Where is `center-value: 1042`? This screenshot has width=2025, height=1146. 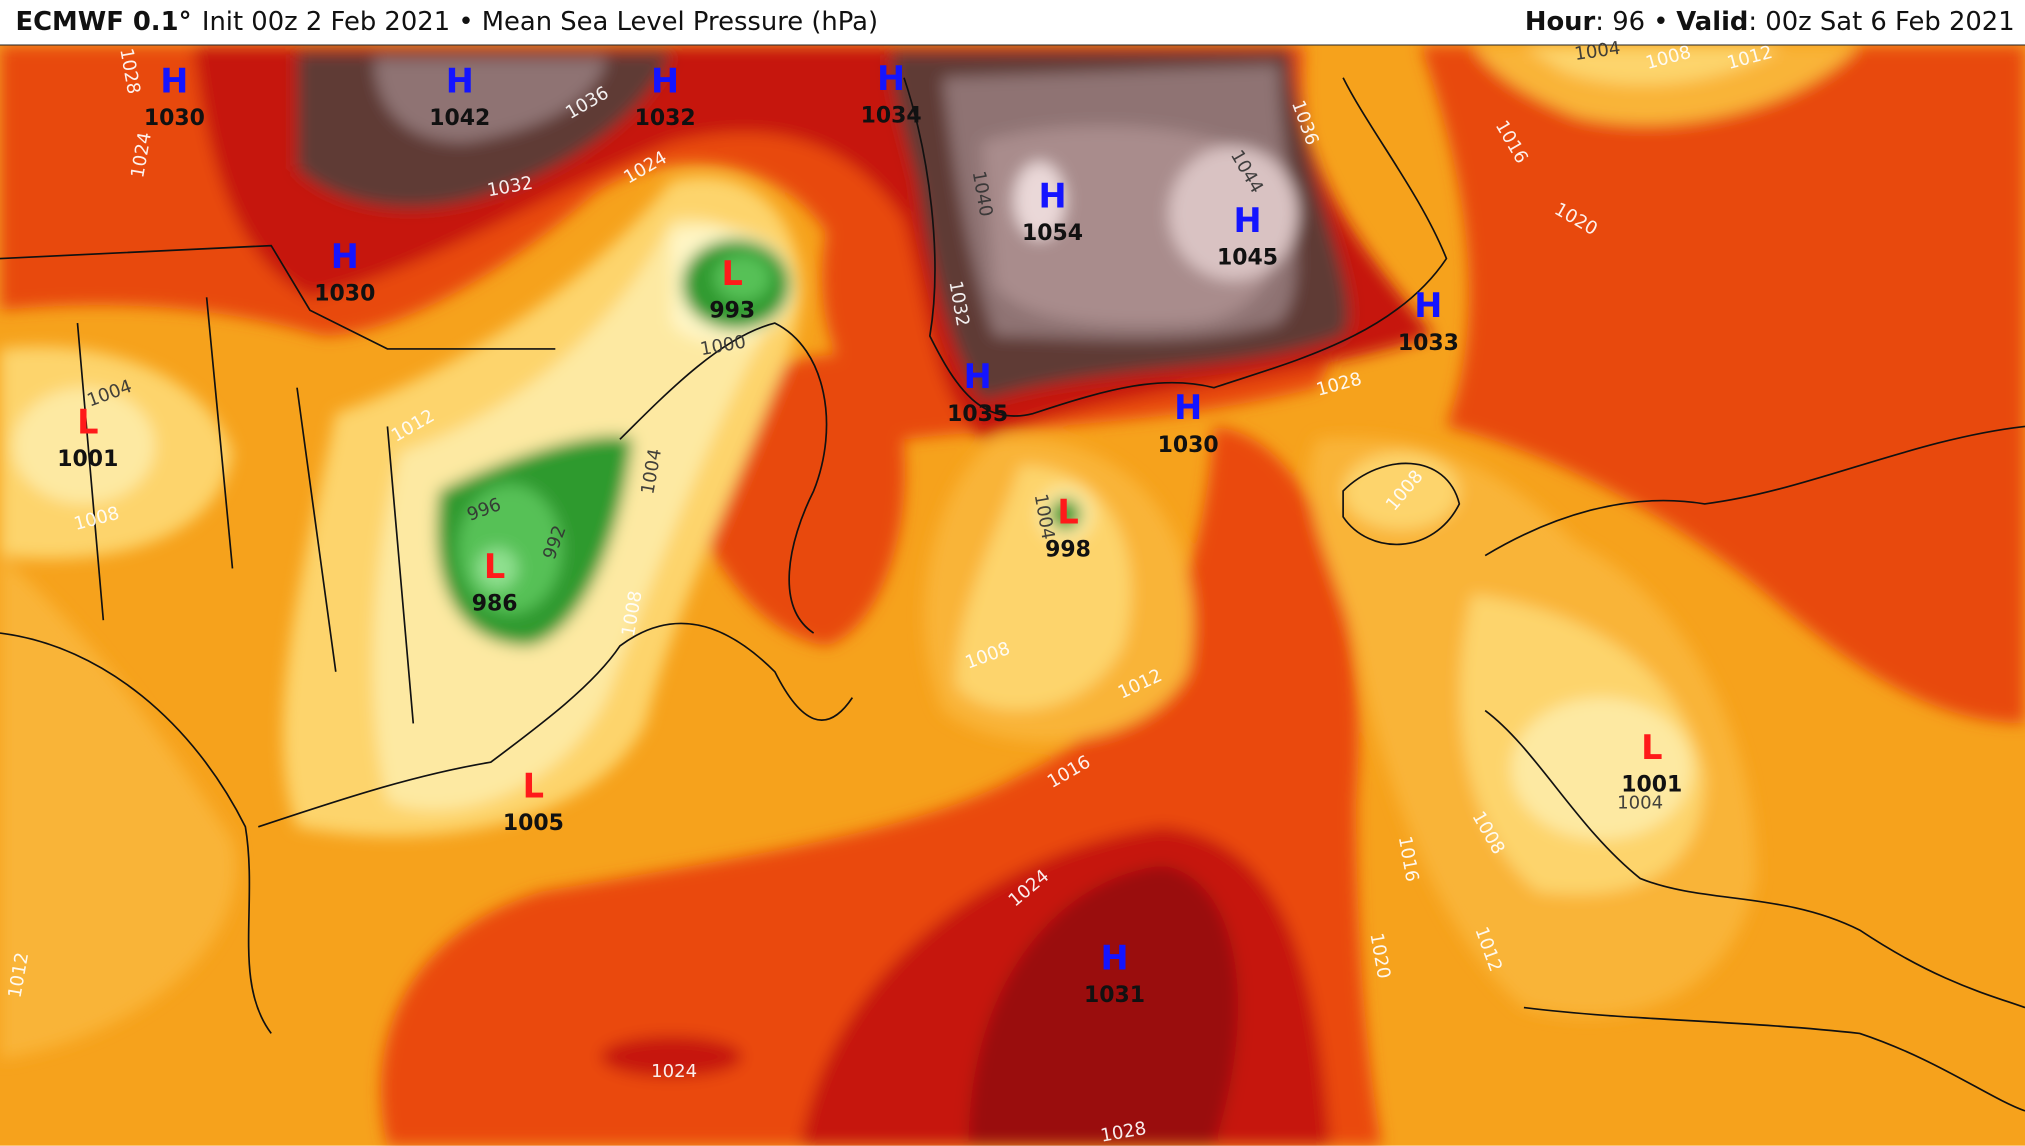 center-value: 1042 is located at coordinates (459, 118).